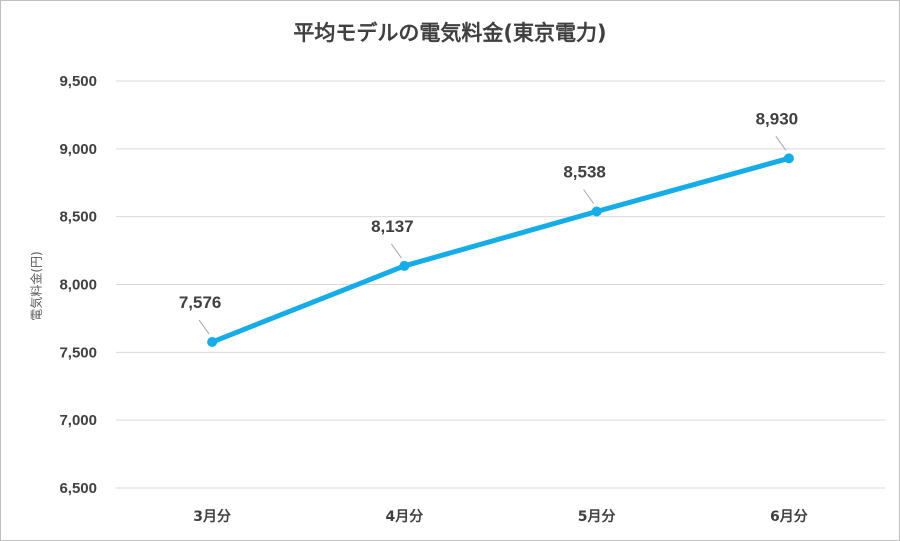 The width and height of the screenshot is (900, 541). I want to click on y-tick-label: 7,000, so click(78, 420).